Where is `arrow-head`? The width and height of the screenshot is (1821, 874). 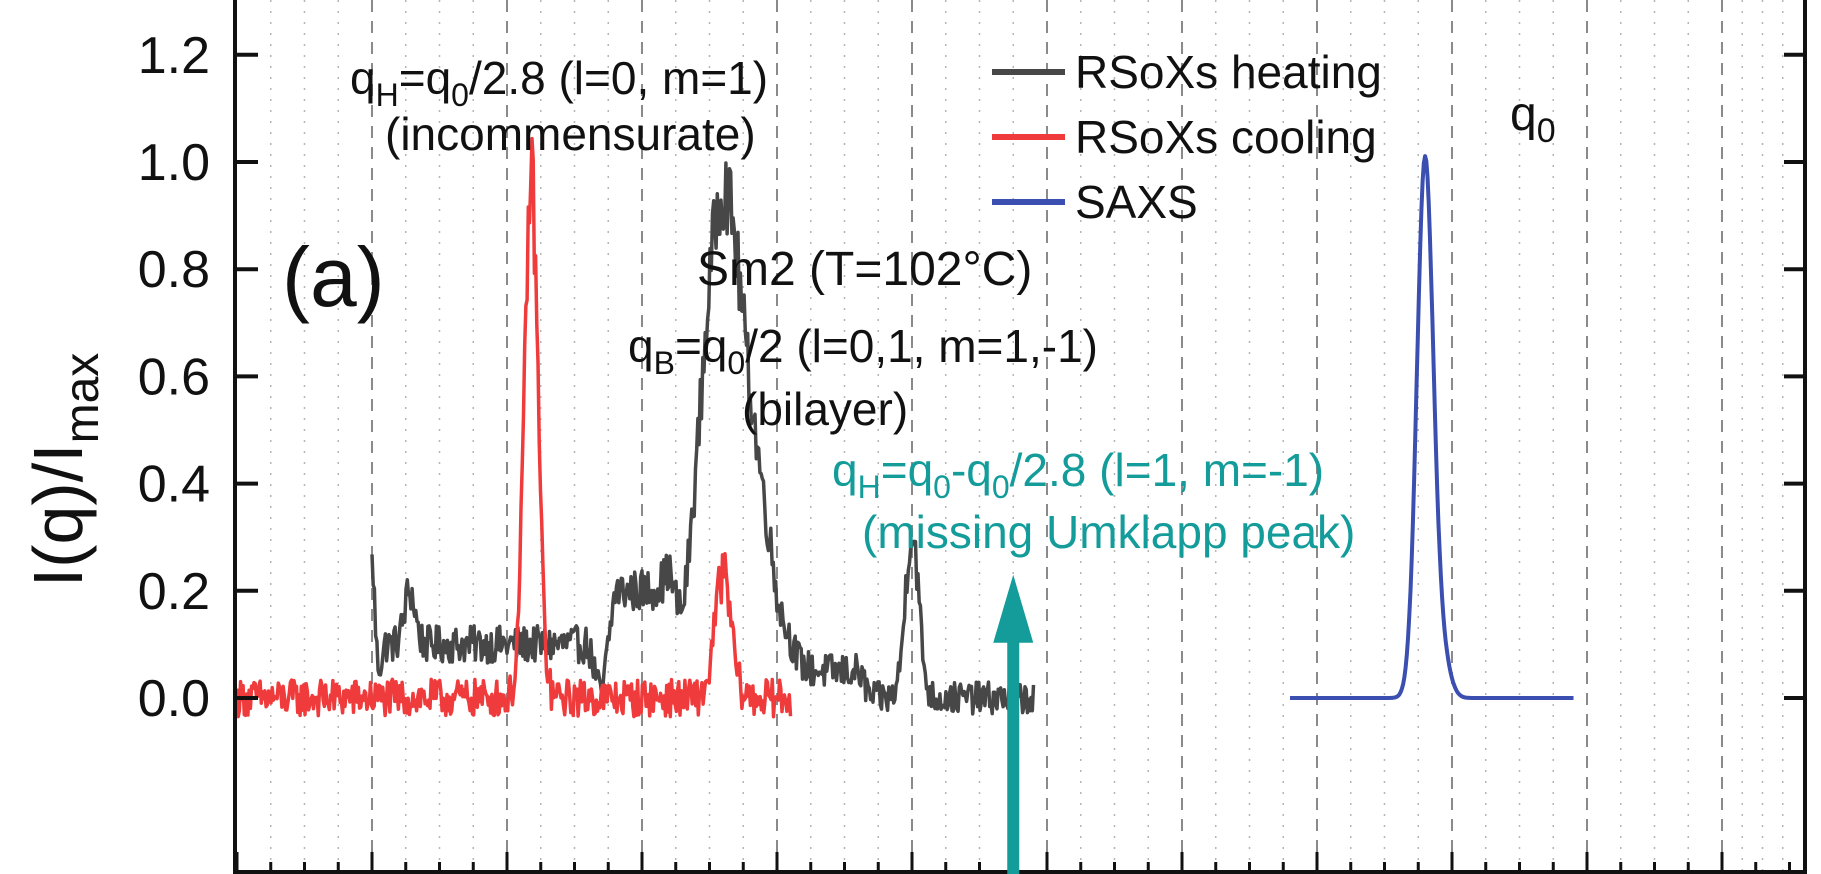 arrow-head is located at coordinates (1013, 608).